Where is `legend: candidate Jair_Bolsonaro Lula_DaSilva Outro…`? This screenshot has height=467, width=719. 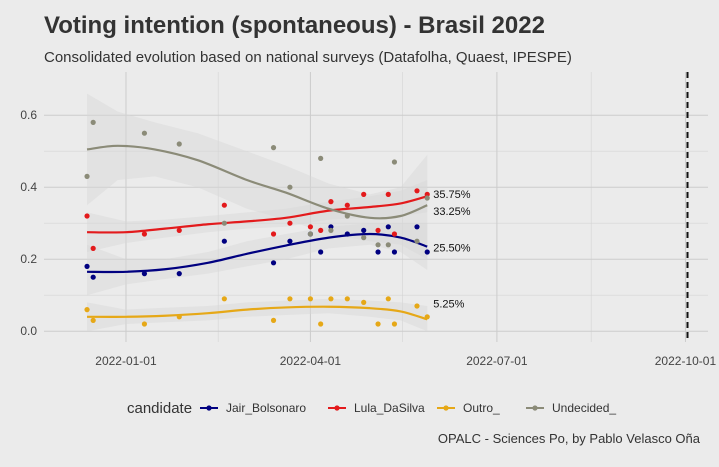 legend: candidate Jair_Bolsonaro Lula_DaSilva Outro… is located at coordinates (371, 408).